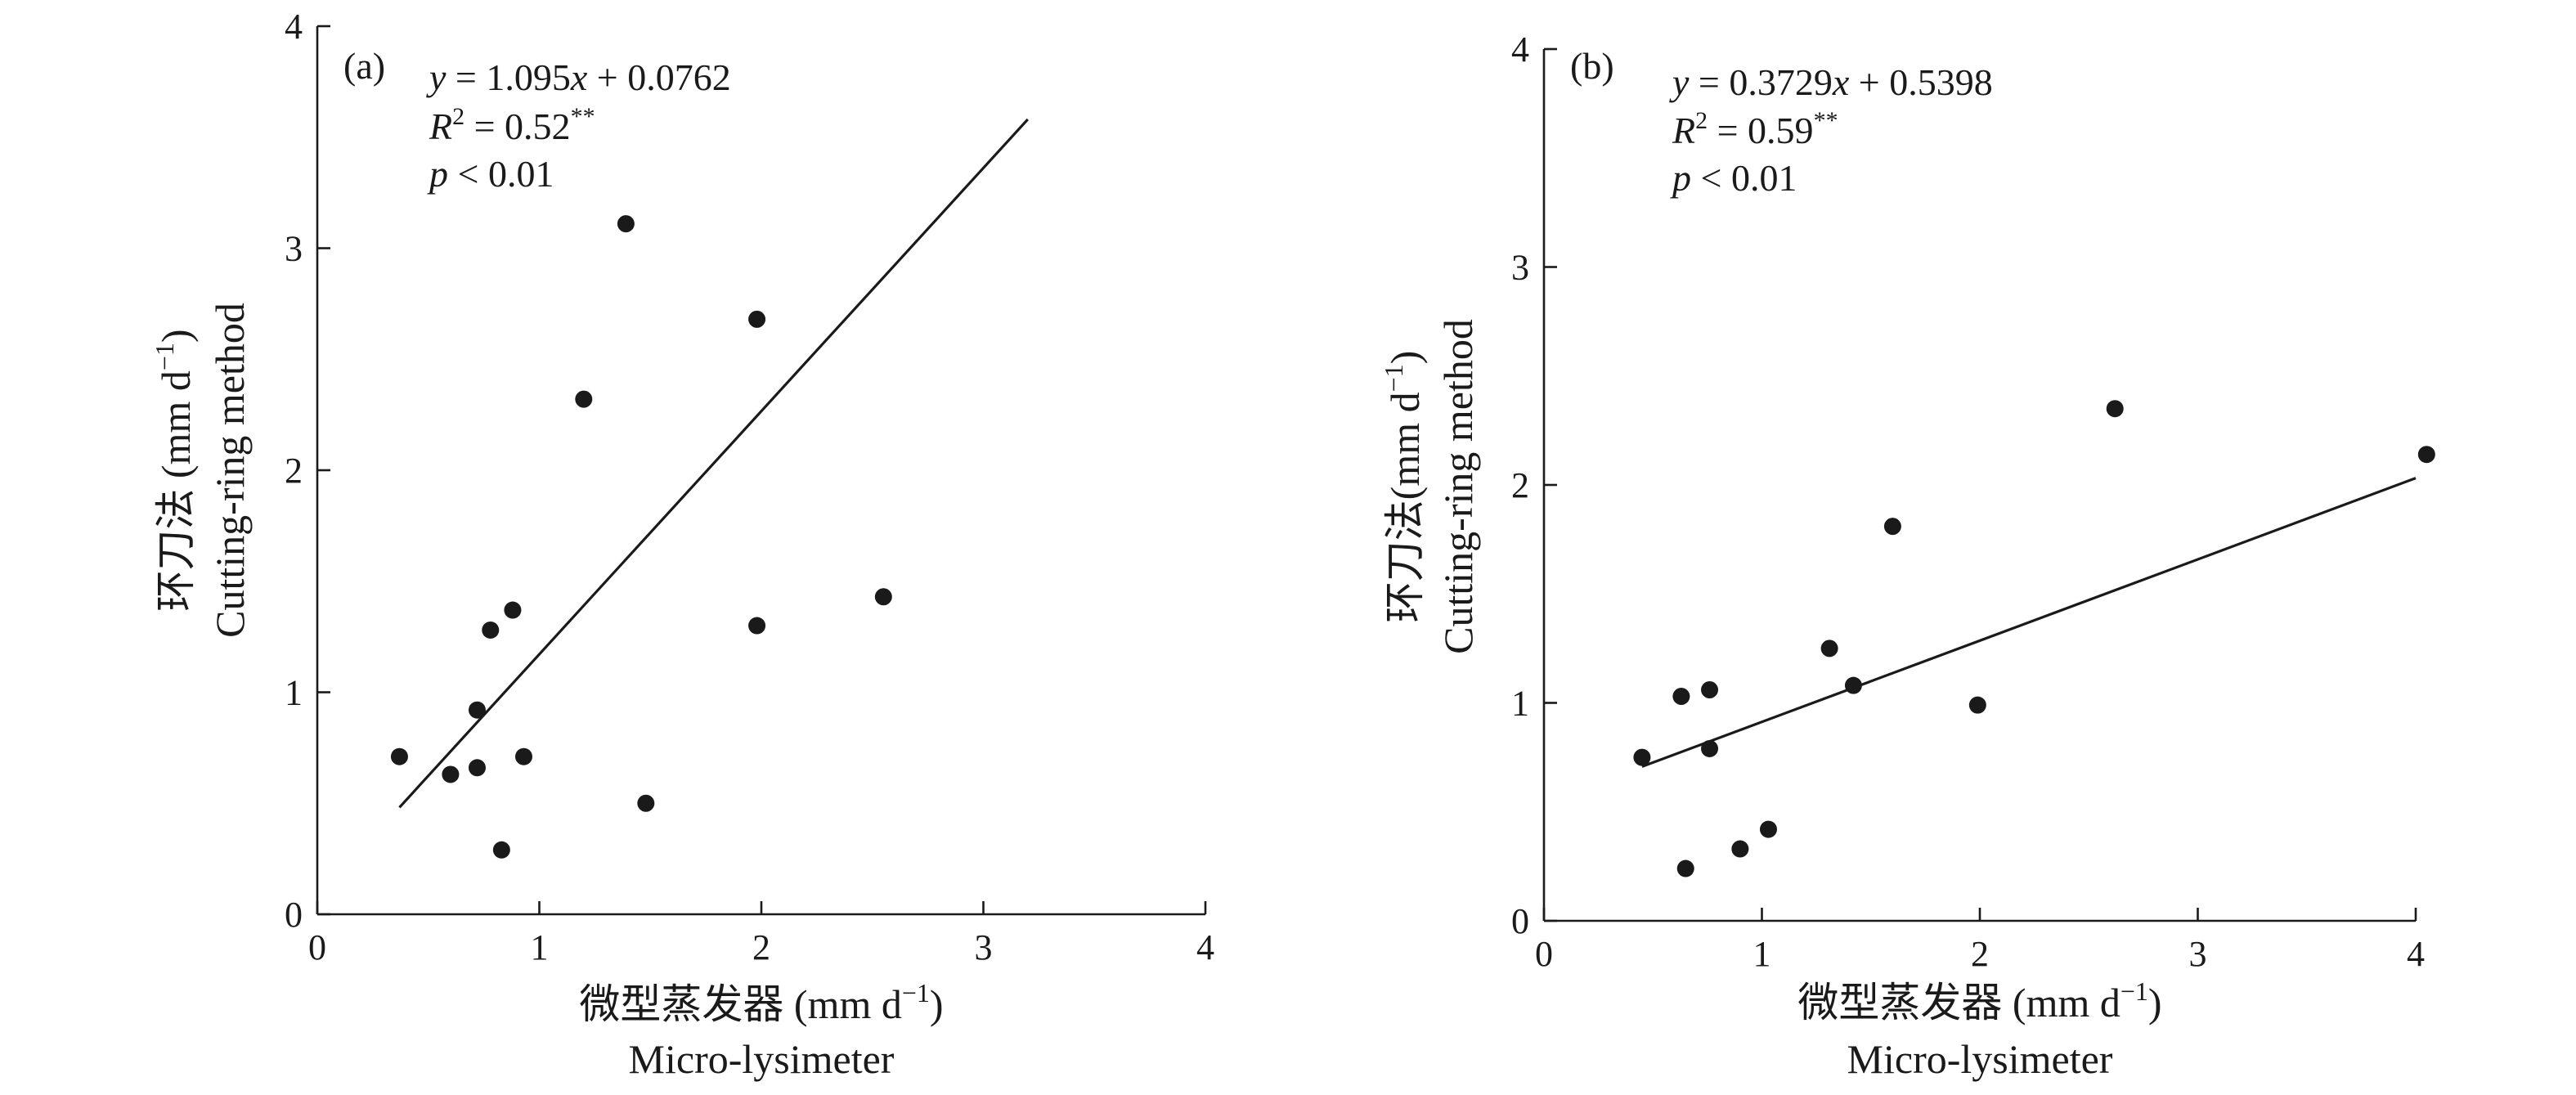 This screenshot has width=2576, height=1095. What do you see at coordinates (512, 125) in the screenshot?
I see `panel-a-r-squared: R2 = 0.52**` at bounding box center [512, 125].